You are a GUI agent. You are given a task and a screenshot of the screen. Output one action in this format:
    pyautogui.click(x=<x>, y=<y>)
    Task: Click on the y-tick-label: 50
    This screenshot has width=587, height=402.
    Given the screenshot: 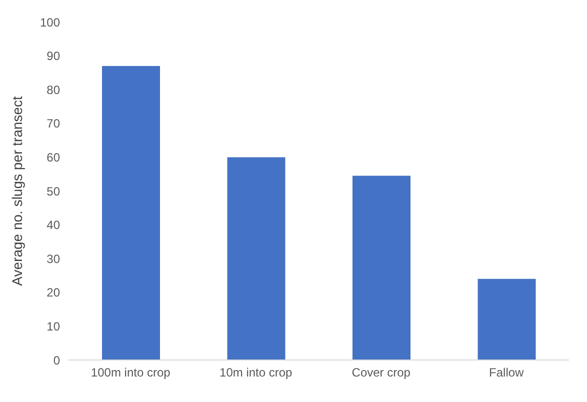 What is the action you would take?
    pyautogui.click(x=53, y=191)
    